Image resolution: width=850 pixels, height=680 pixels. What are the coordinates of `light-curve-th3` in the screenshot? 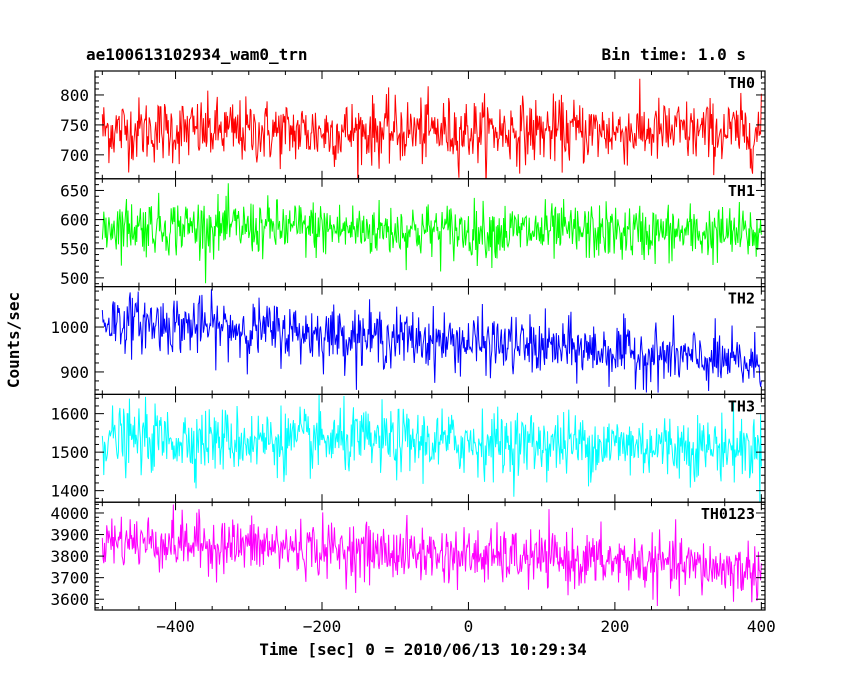 It's located at (431, 448).